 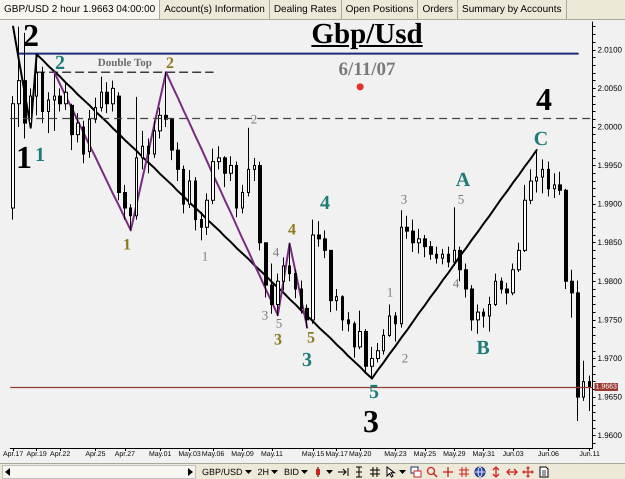 What do you see at coordinates (264, 472) in the screenshot?
I see `text: 2H` at bounding box center [264, 472].